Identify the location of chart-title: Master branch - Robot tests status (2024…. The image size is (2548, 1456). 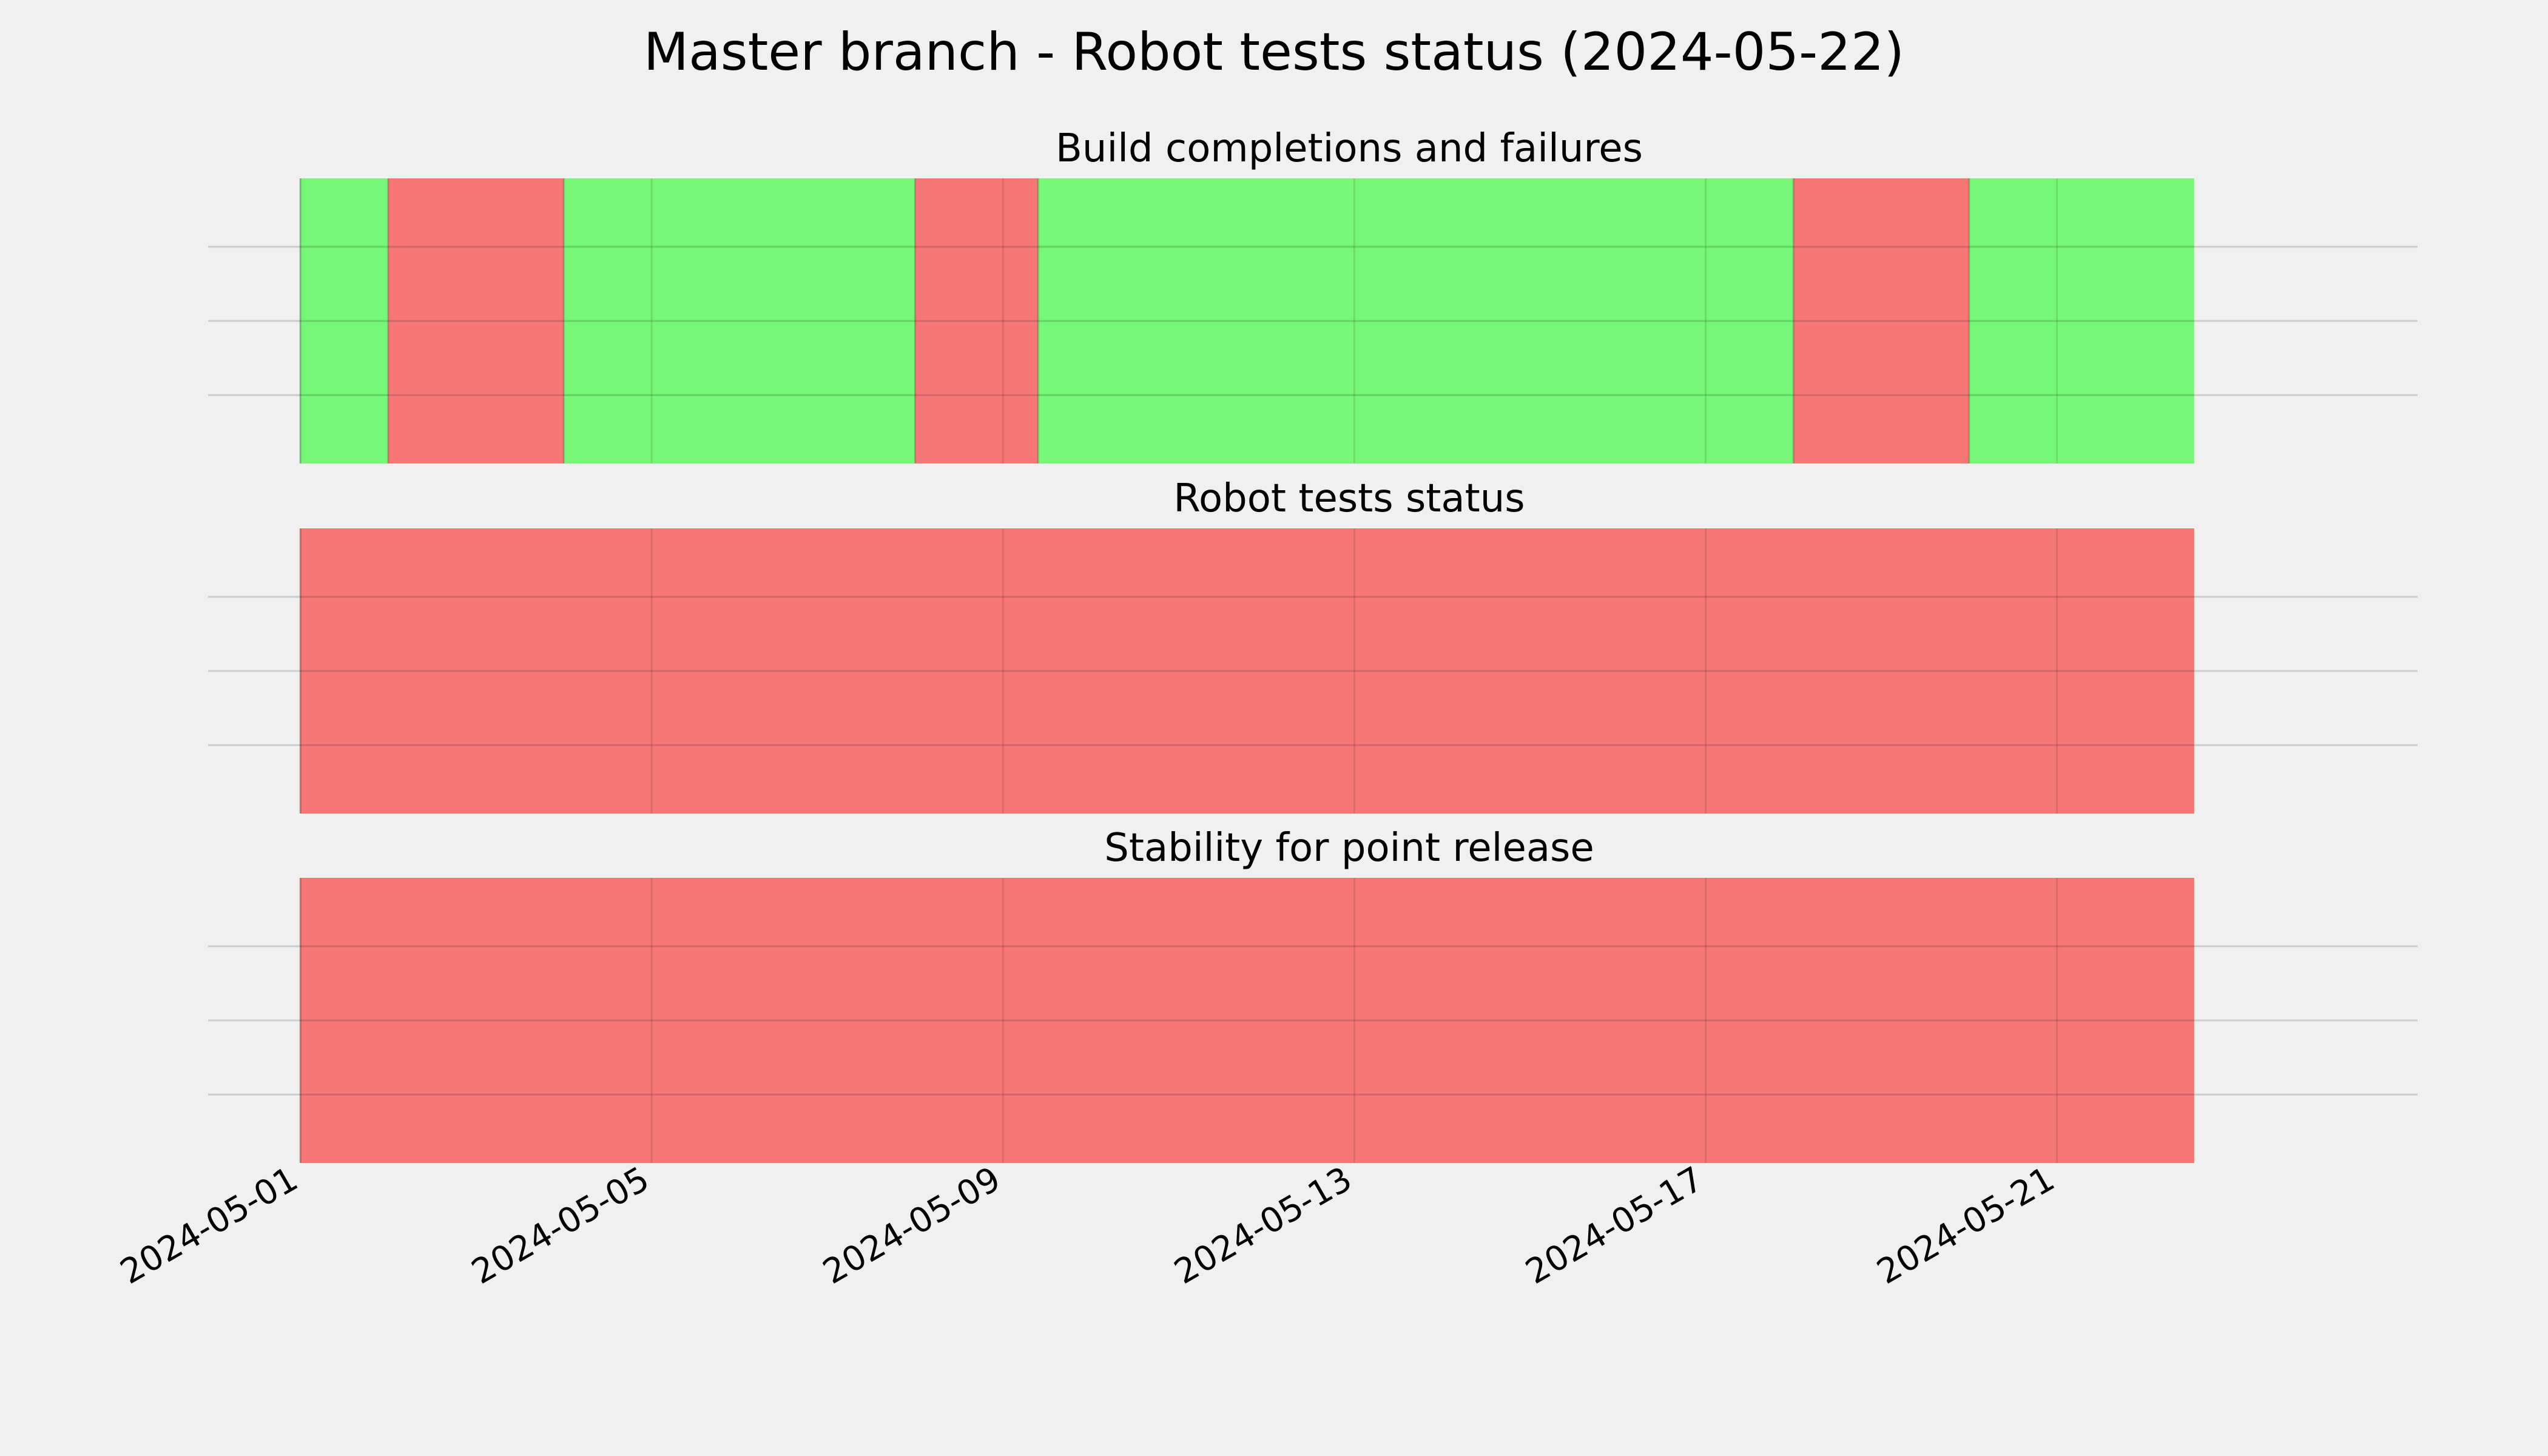
(1274, 52).